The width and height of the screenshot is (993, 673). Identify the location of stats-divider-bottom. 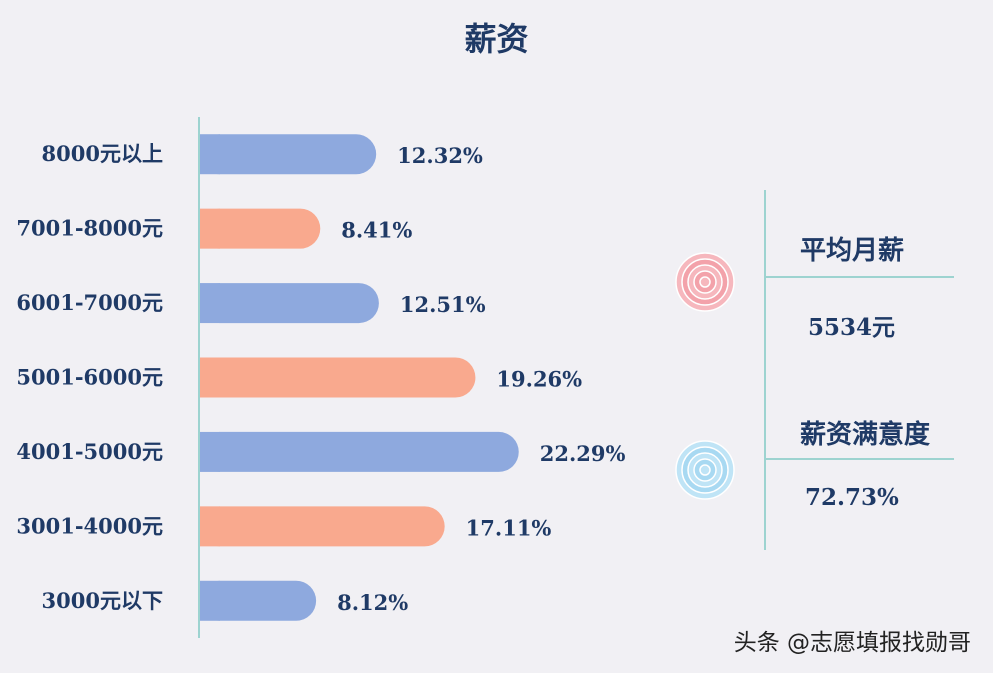
(859, 459).